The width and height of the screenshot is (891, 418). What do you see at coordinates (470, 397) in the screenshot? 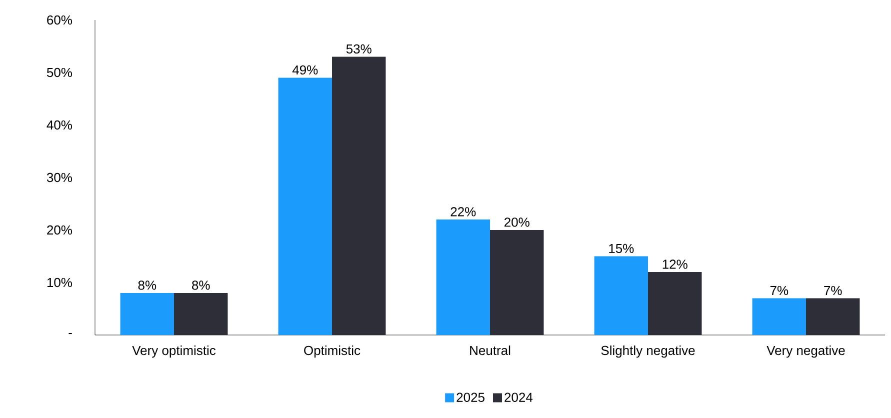
I see `legend-label: 2025` at bounding box center [470, 397].